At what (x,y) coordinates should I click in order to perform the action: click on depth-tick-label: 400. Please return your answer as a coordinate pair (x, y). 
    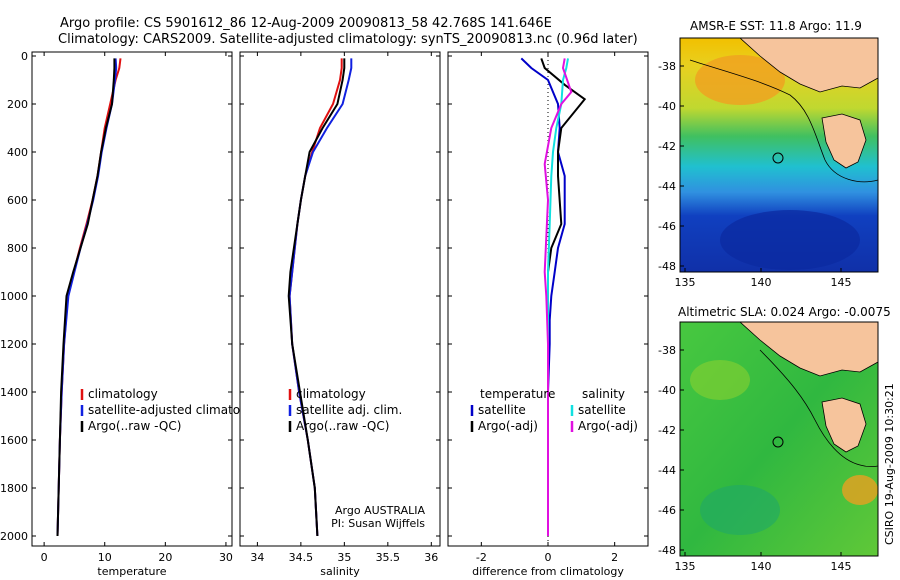
    Looking at the image, I should click on (17, 152).